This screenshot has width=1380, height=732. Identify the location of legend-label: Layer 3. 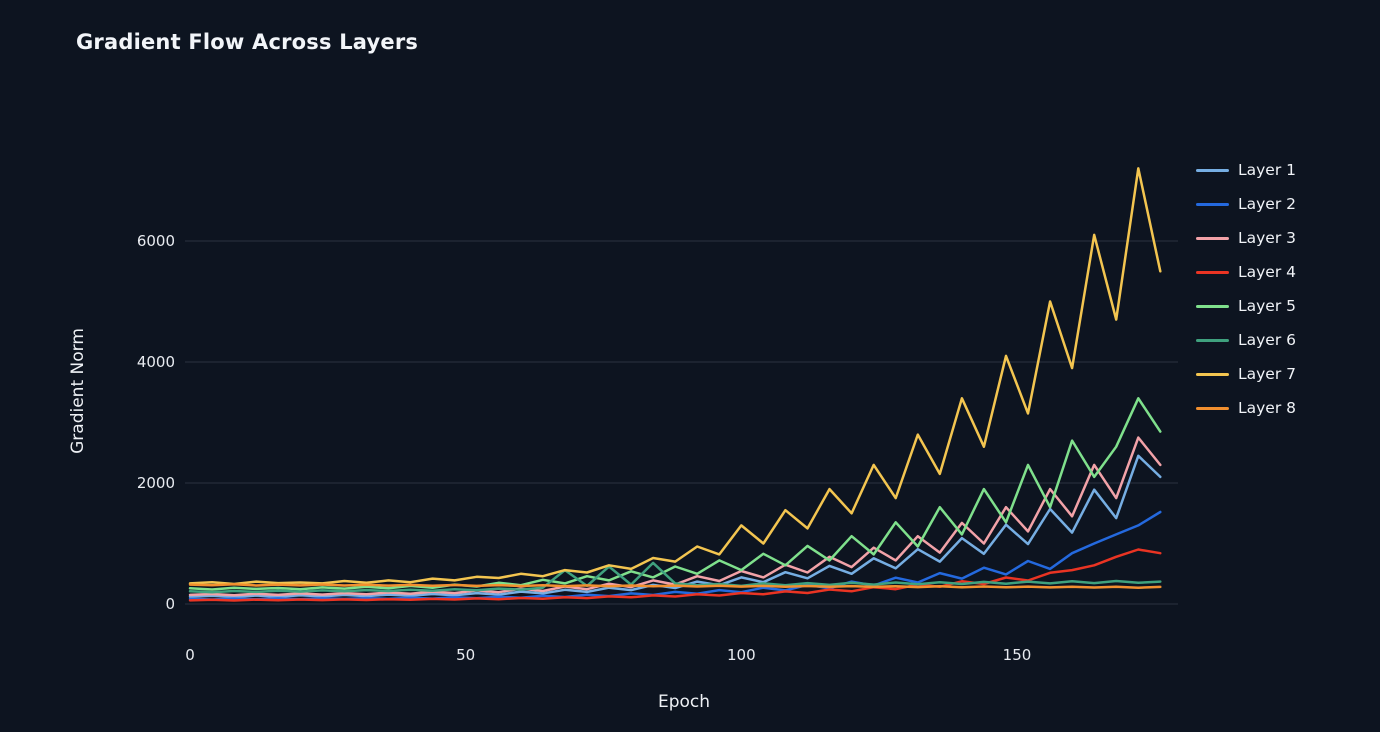
(1267, 238).